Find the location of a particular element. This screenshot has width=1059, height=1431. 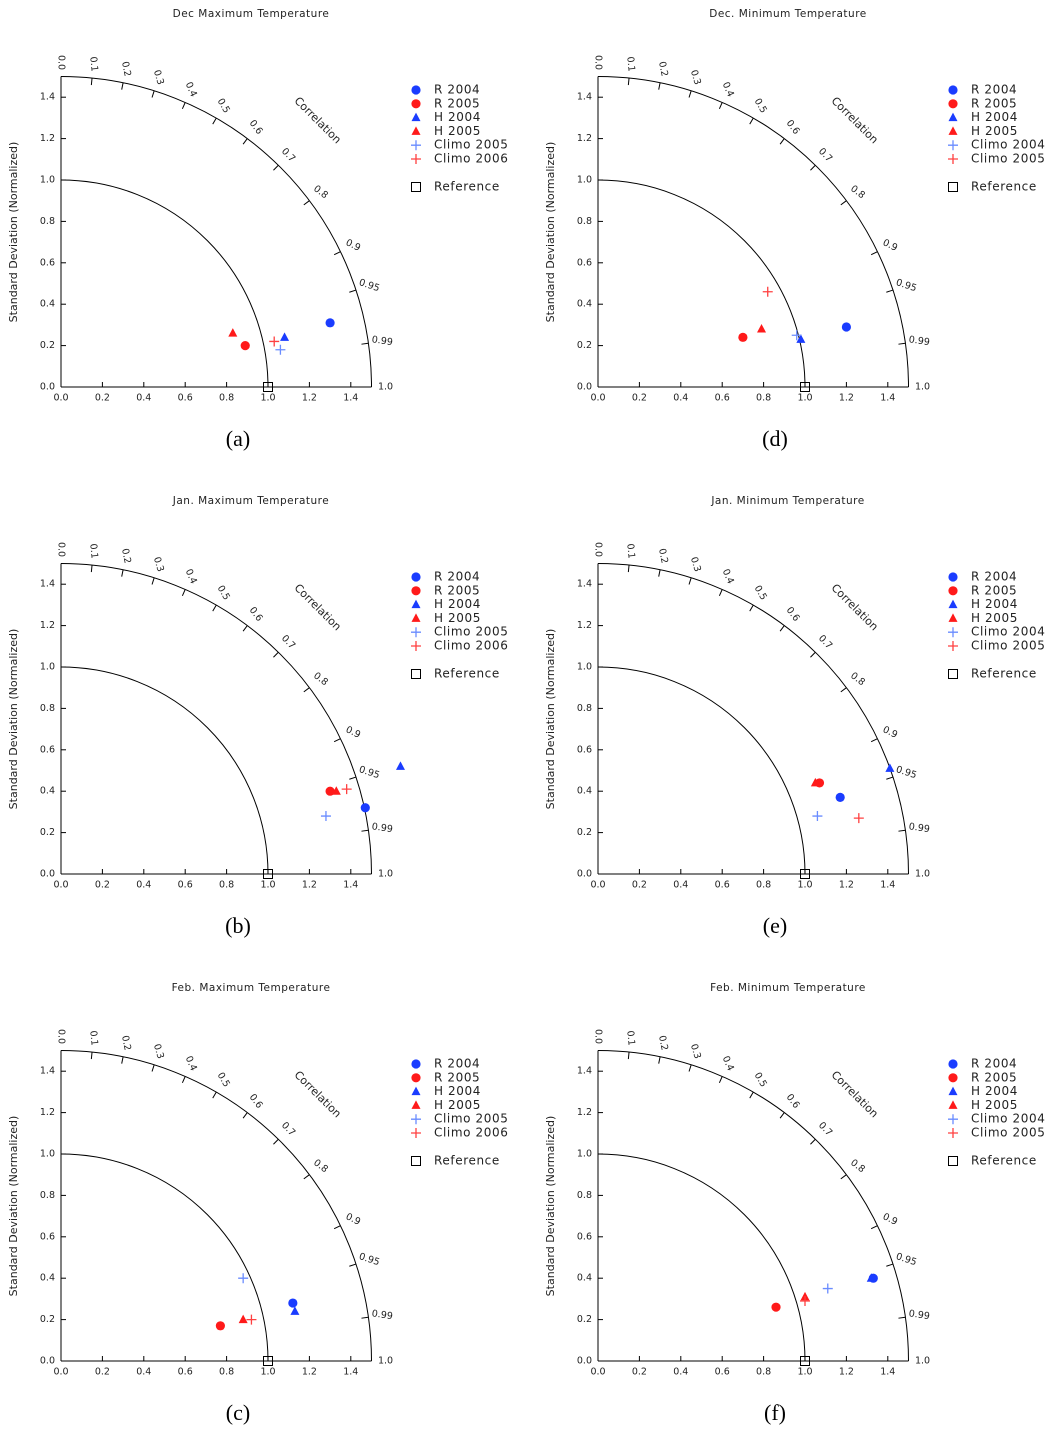

outer-arc is located at coordinates (753, 719).